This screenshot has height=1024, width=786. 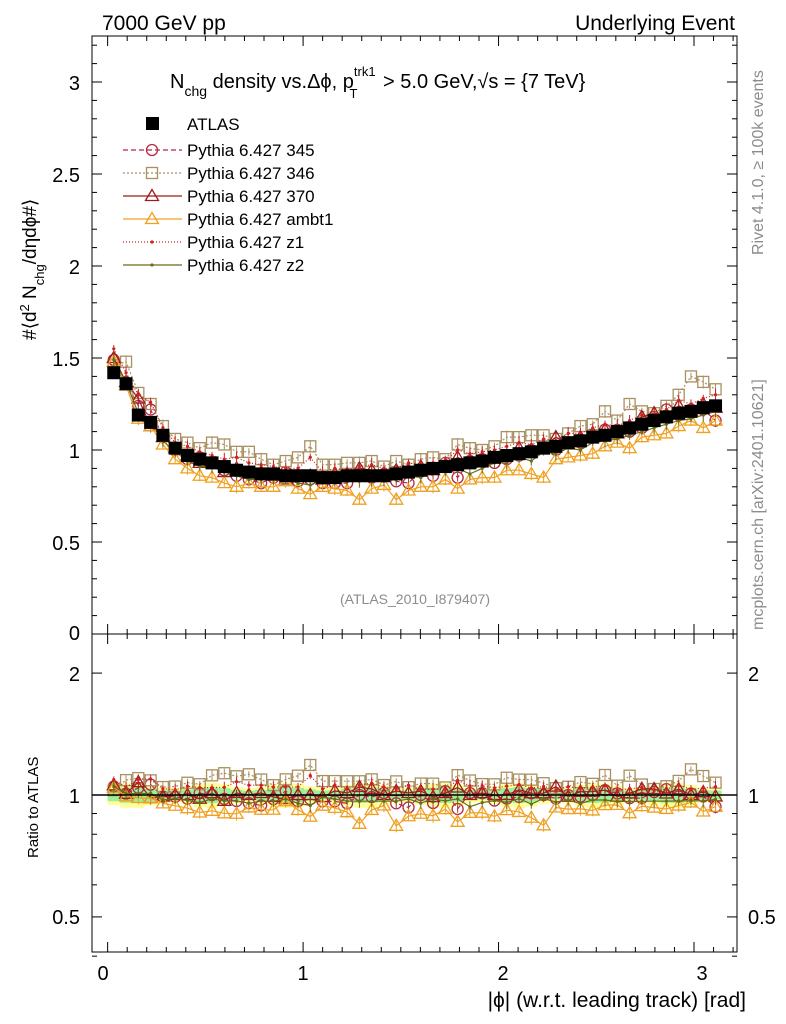 What do you see at coordinates (502, 974) in the screenshot?
I see `x-tick-label: 2` at bounding box center [502, 974].